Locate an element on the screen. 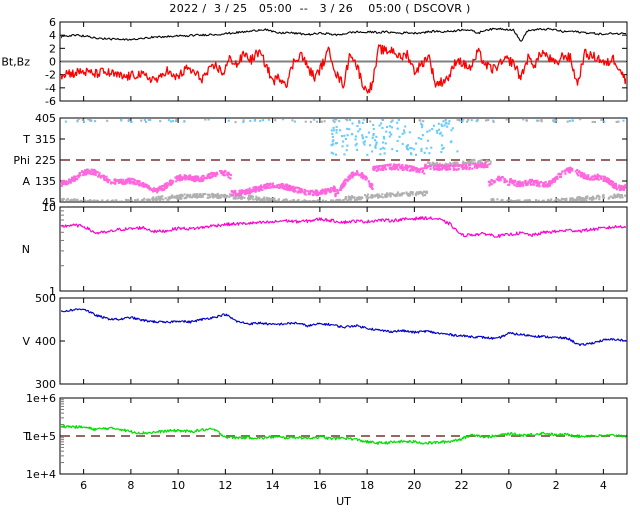 The height and width of the screenshot is (512, 640). panel-temperature-ytick-label: 1e+5 is located at coordinates (41, 436).